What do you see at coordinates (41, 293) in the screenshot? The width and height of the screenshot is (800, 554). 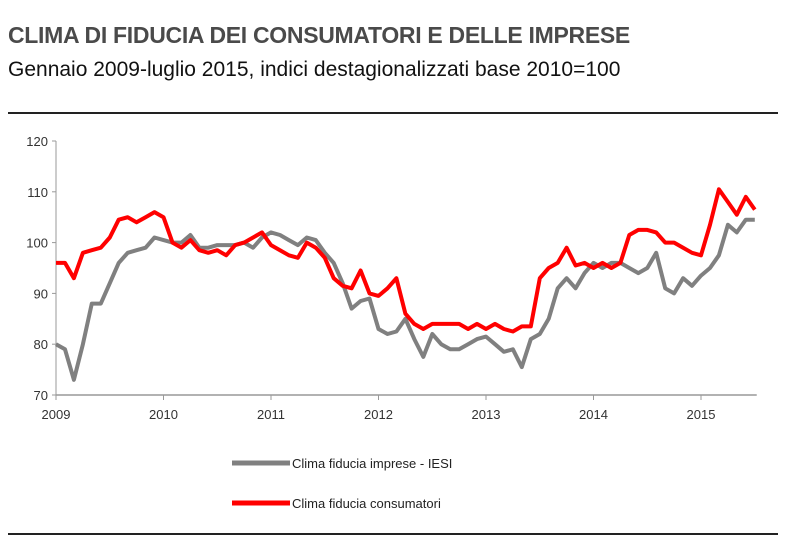 I see `y-tick-label: 90` at bounding box center [41, 293].